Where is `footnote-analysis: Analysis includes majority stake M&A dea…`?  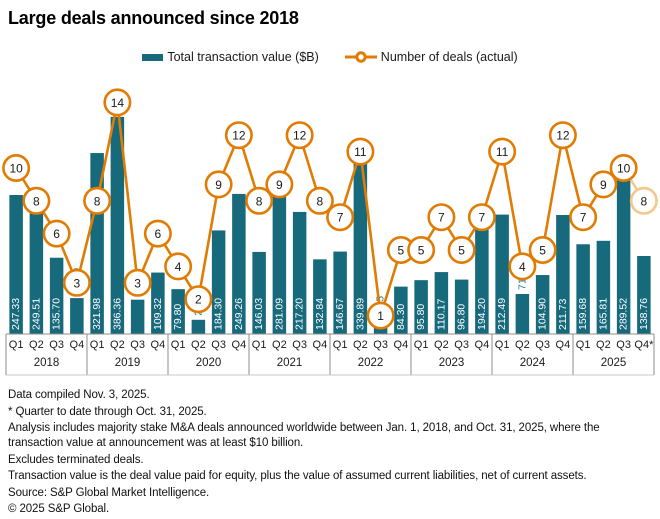 footnote-analysis: Analysis includes majority stake M&A dea… is located at coordinates (304, 435).